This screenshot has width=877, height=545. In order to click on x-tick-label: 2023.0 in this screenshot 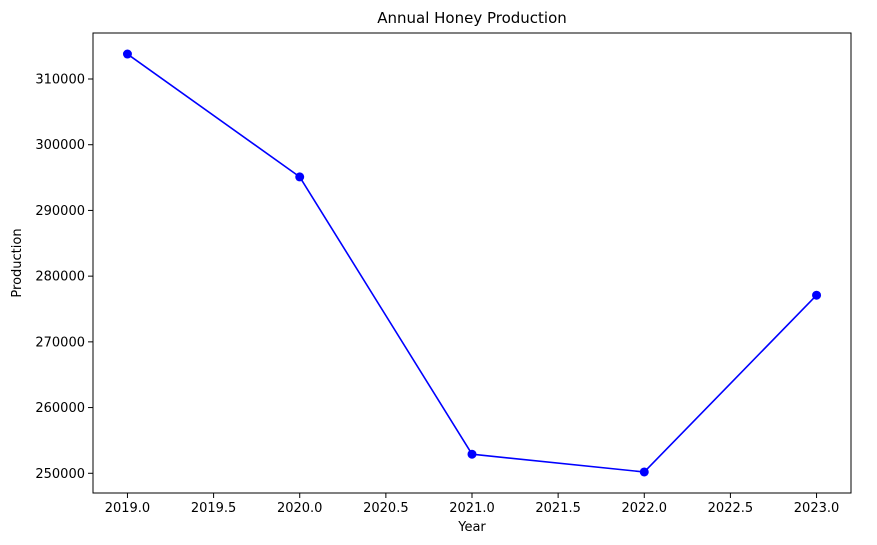, I will do `click(817, 508)`.